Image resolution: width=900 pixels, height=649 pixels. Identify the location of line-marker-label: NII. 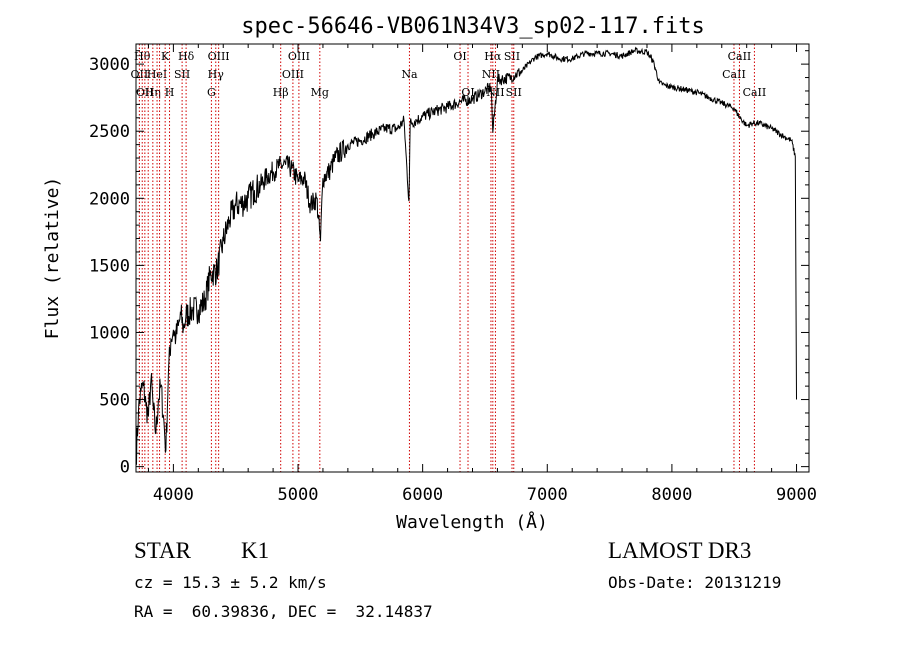
(491, 74).